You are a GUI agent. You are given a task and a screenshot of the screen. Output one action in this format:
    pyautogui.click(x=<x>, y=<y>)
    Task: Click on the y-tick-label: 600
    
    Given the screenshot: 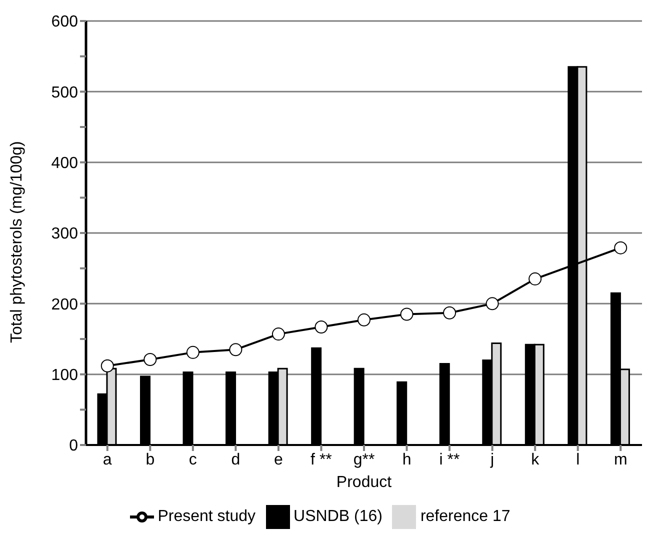 What is the action you would take?
    pyautogui.click(x=64, y=22)
    